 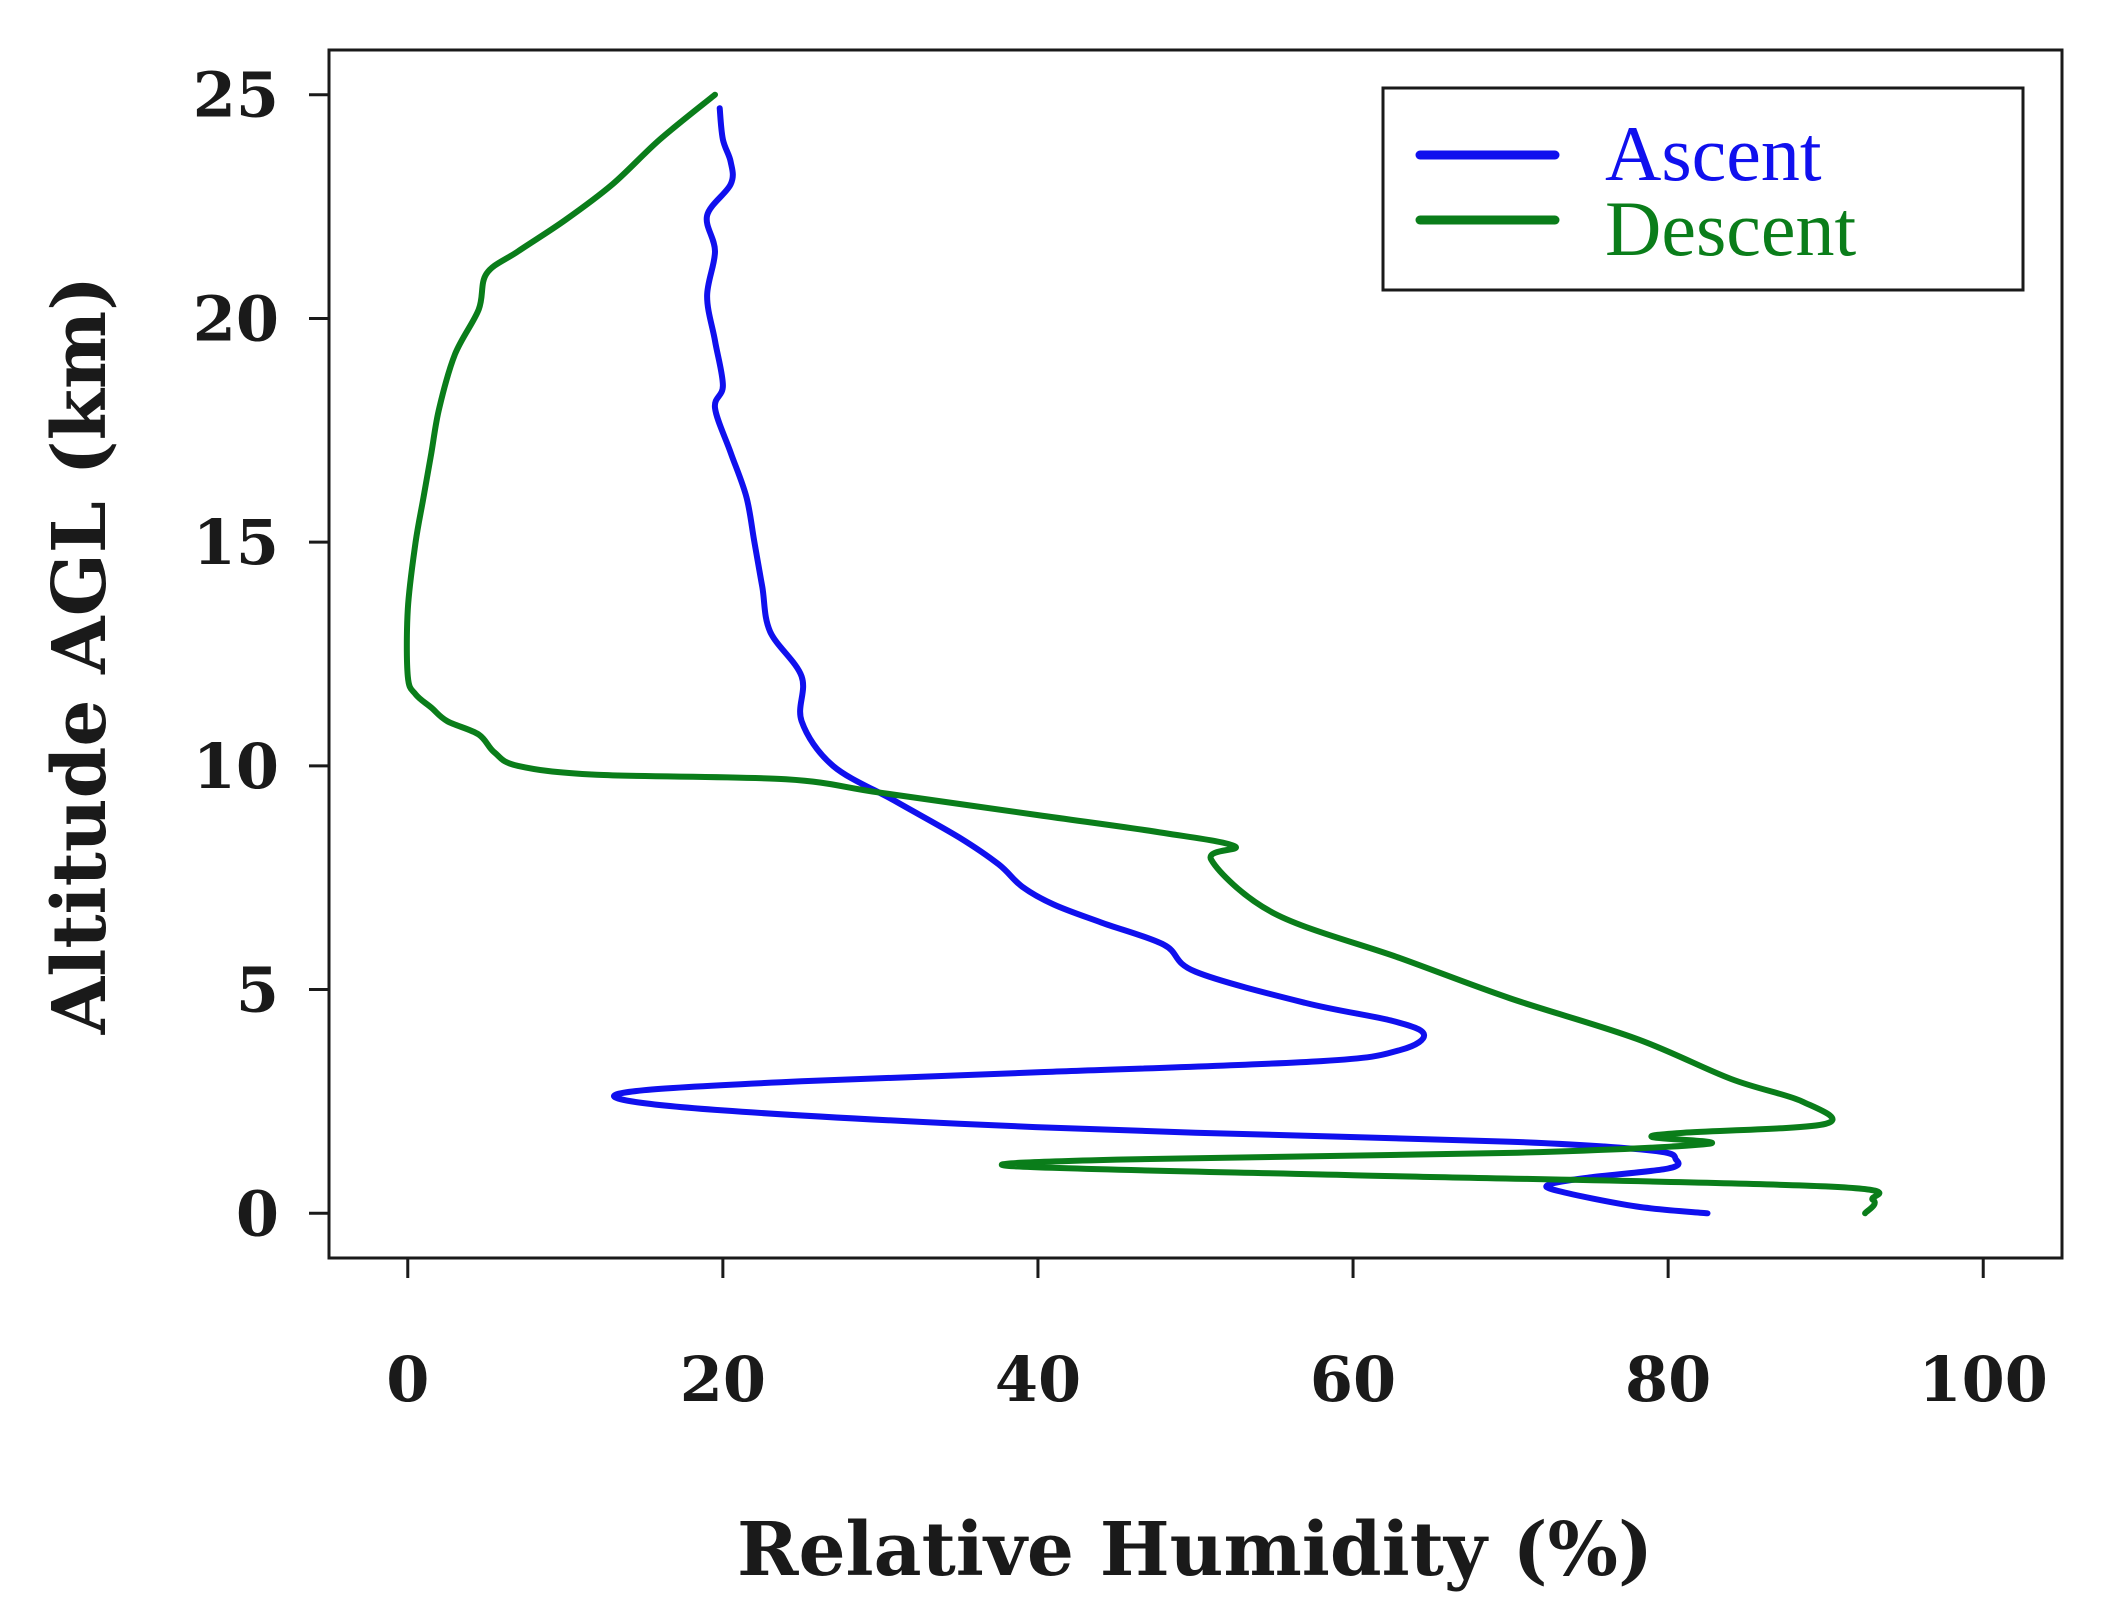 What do you see at coordinates (257, 990) in the screenshot?
I see `y-tick-label-5: 5` at bounding box center [257, 990].